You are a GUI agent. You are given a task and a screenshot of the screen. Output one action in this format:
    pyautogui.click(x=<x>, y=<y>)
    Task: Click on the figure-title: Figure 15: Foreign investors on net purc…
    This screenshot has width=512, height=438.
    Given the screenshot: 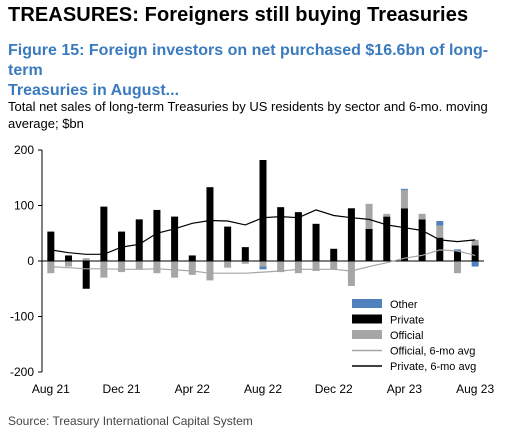 What is the action you would take?
    pyautogui.click(x=258, y=71)
    